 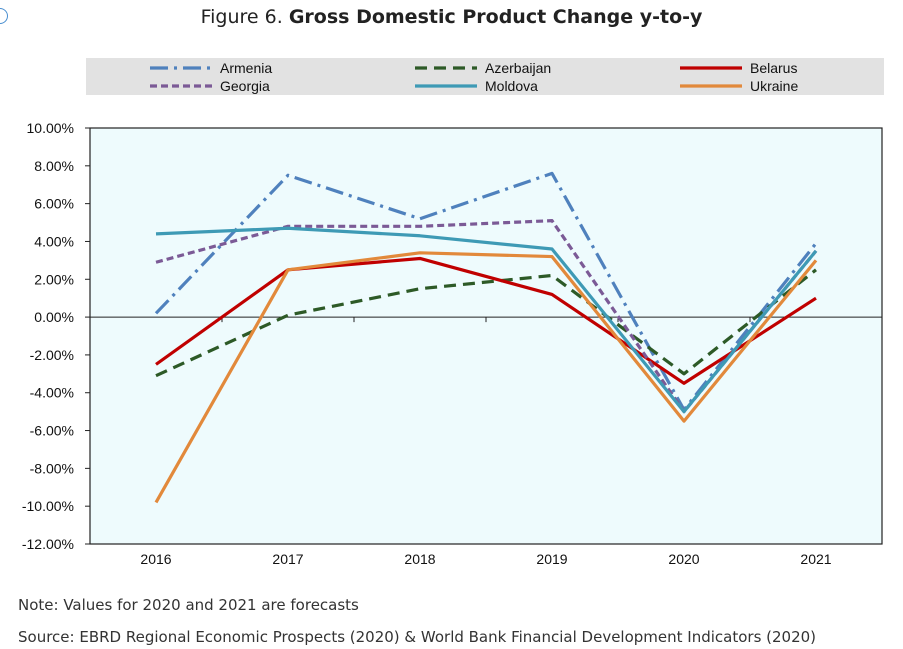 I want to click on y-tick-label: -8.00%, so click(x=52, y=468).